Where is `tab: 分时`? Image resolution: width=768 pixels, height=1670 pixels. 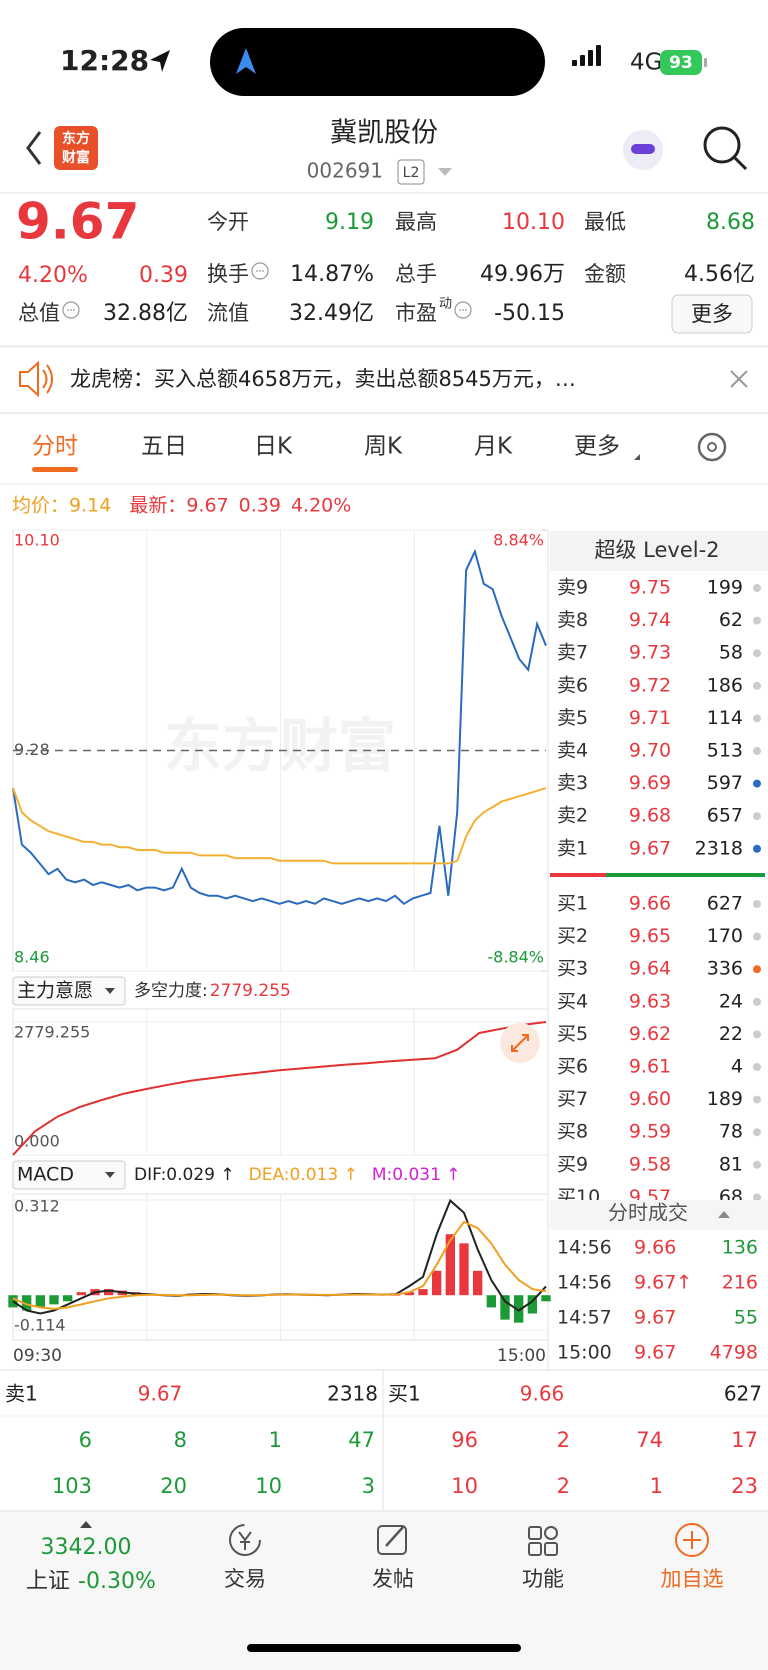
tab: 分时 is located at coordinates (55, 447).